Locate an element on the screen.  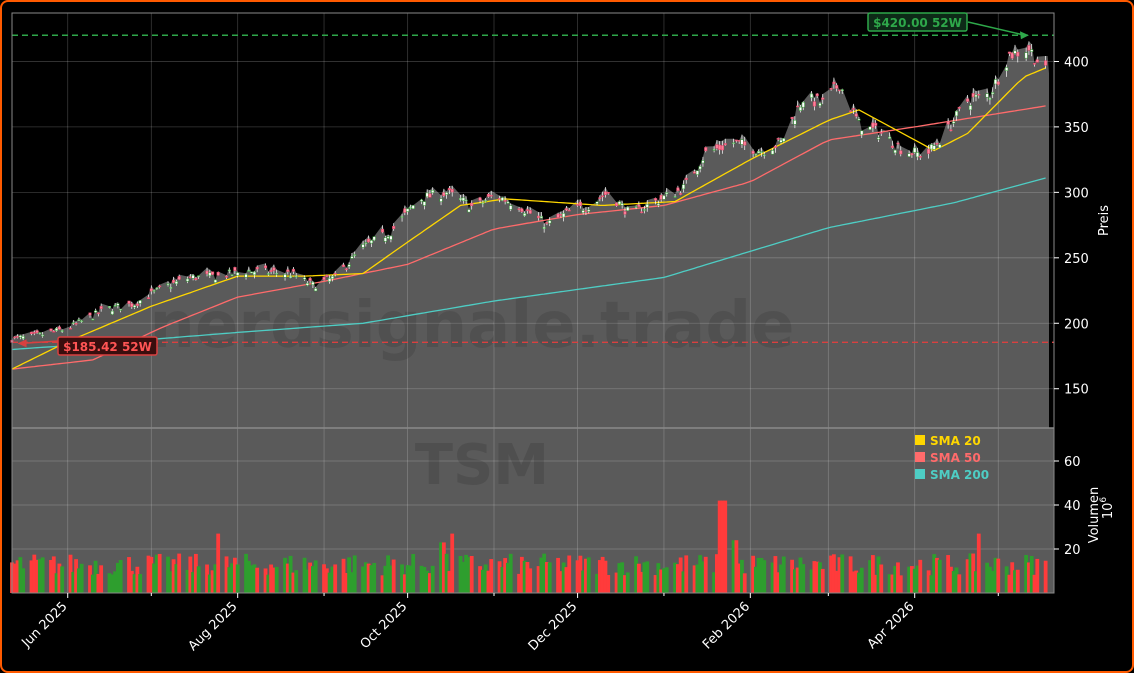
volume-tick-label: 60 is located at coordinates (1072, 462).